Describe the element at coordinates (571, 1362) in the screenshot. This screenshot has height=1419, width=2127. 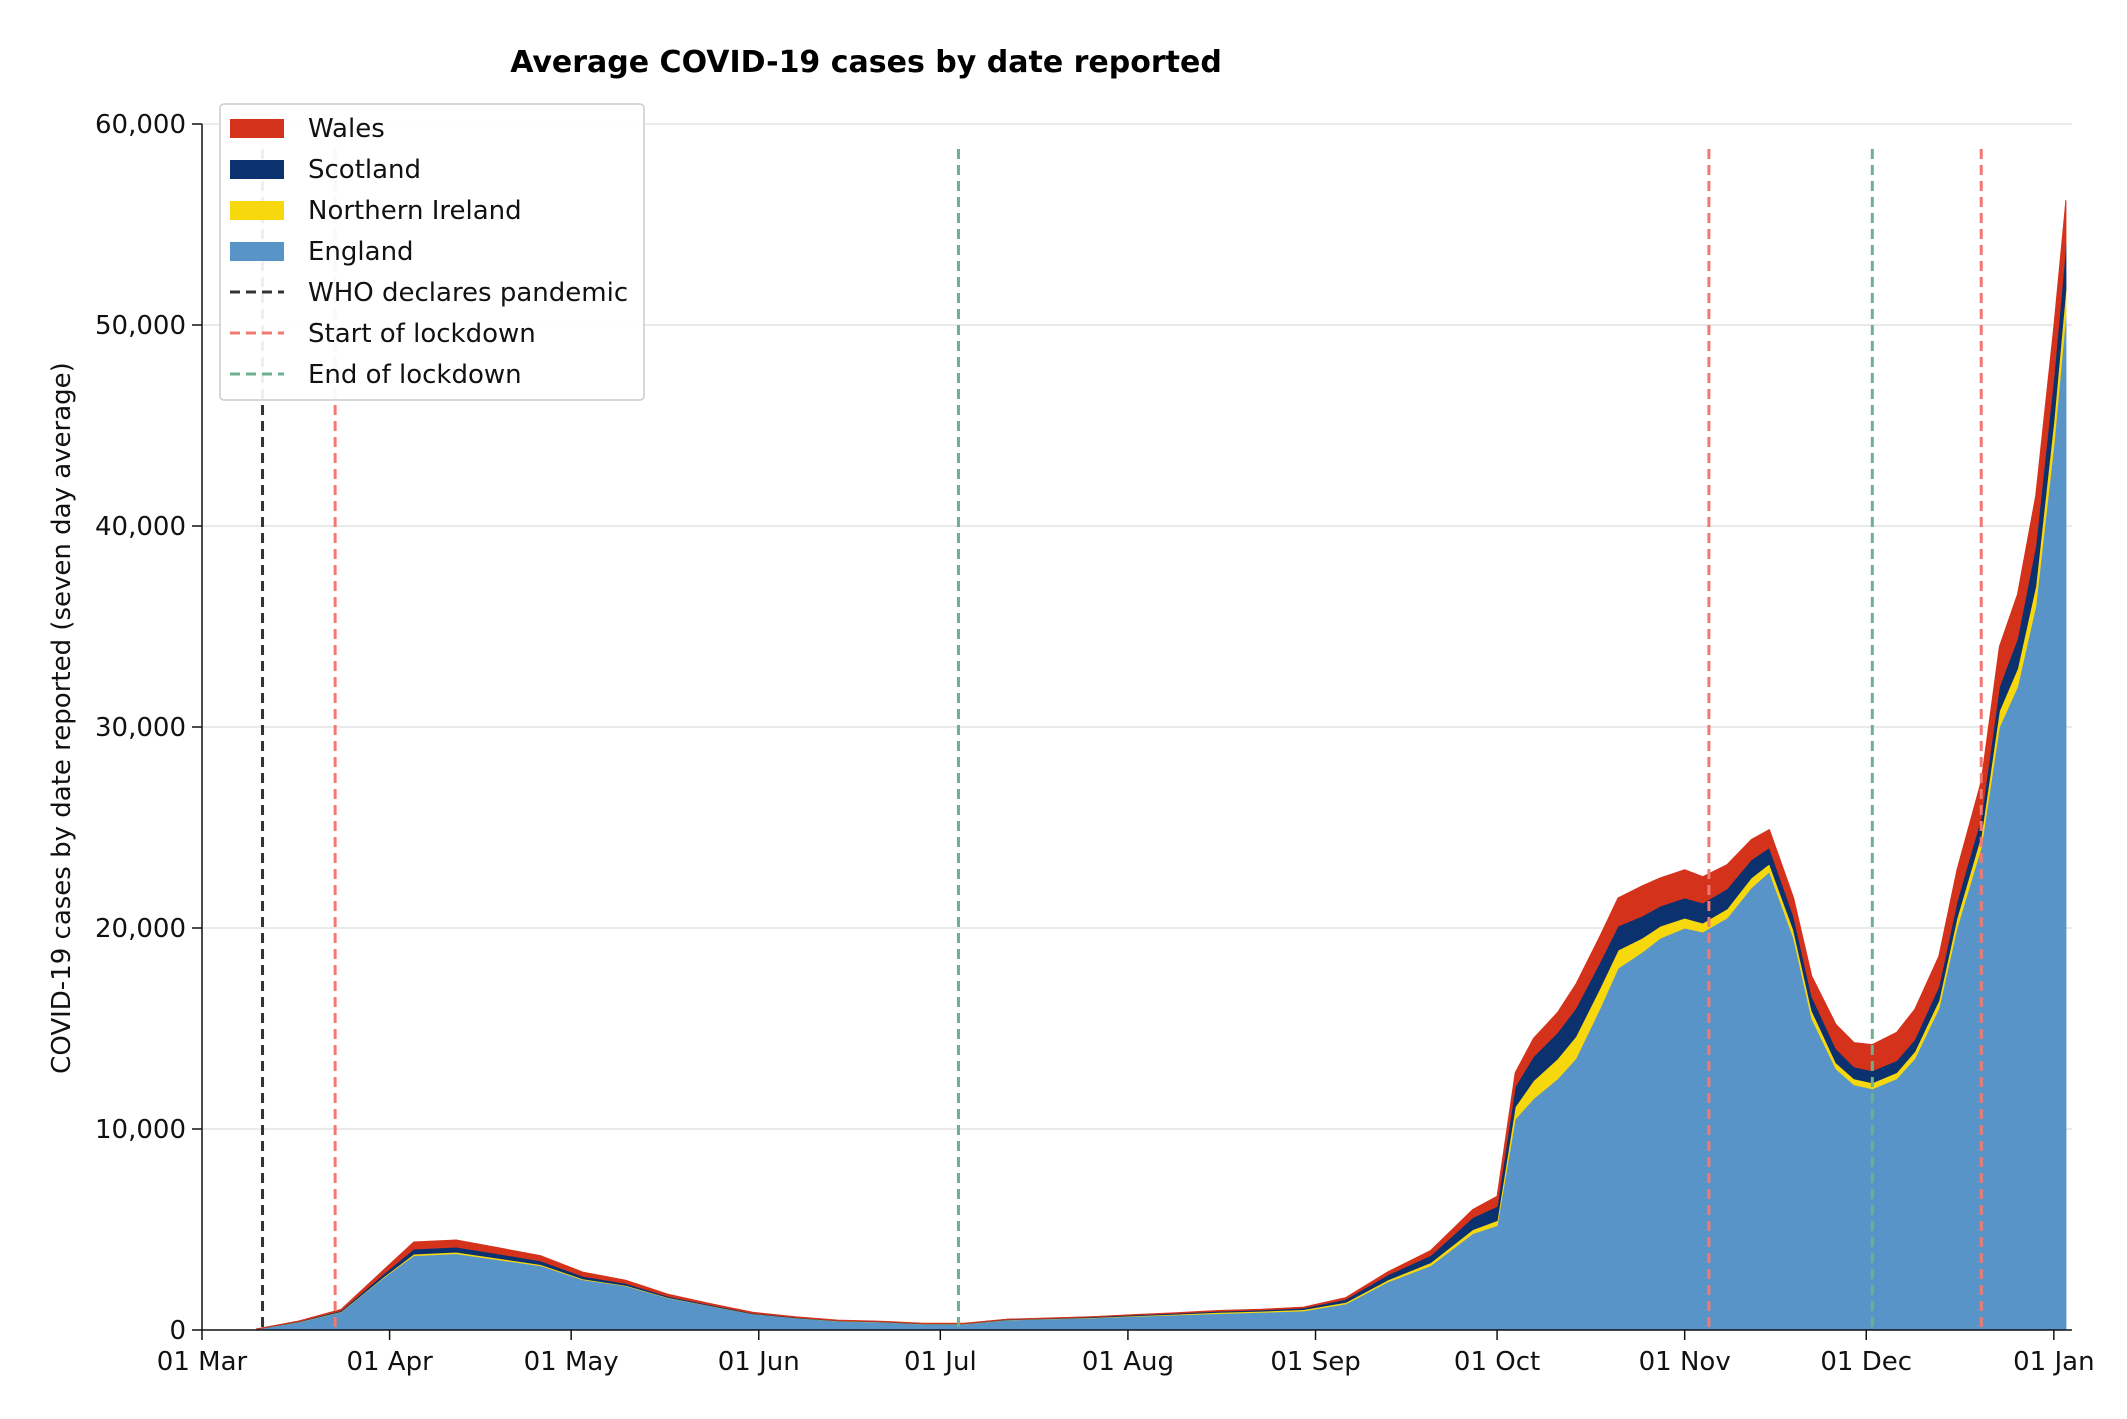
I see `x-tick-label-2: 01 May` at that location.